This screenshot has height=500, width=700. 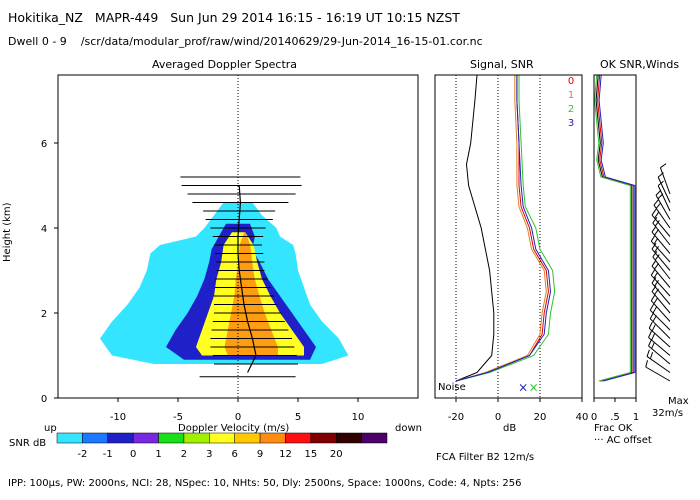 I want to click on colorbar-label: 1, so click(x=158, y=454).